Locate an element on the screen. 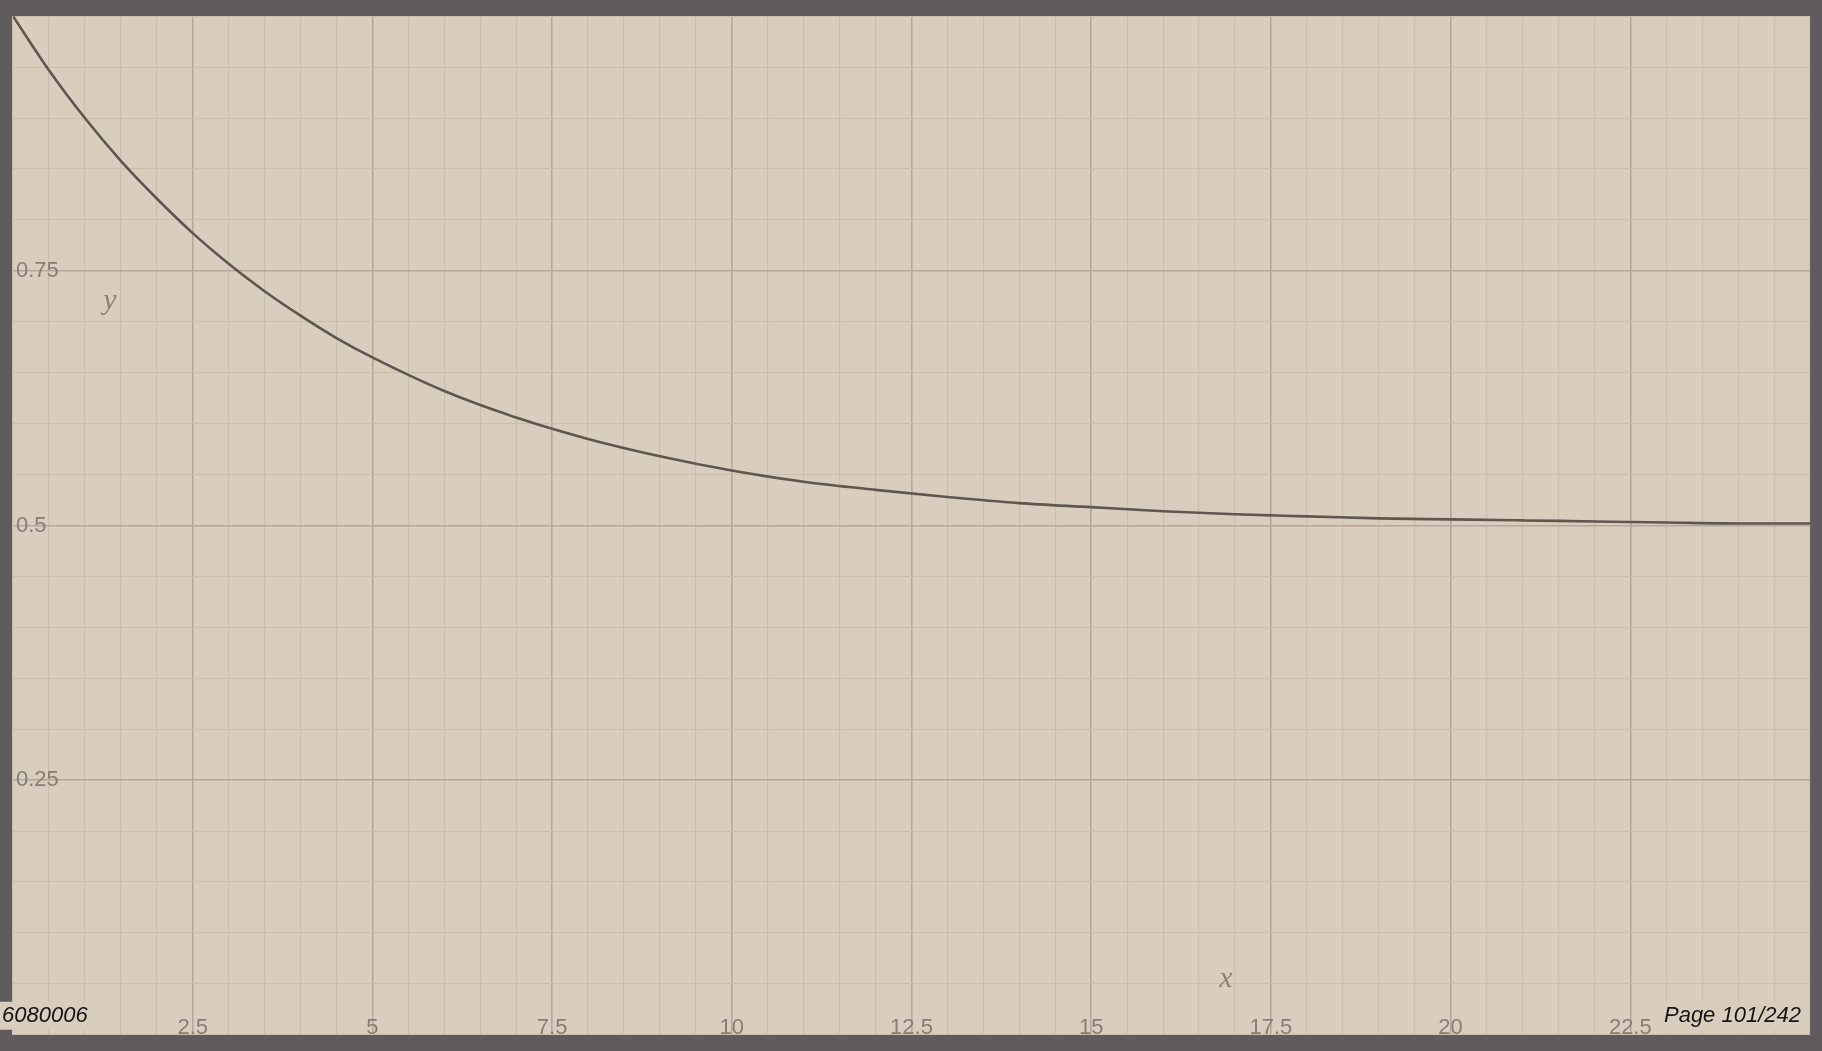  y-tick-label: 0.5 is located at coordinates (31, 524).